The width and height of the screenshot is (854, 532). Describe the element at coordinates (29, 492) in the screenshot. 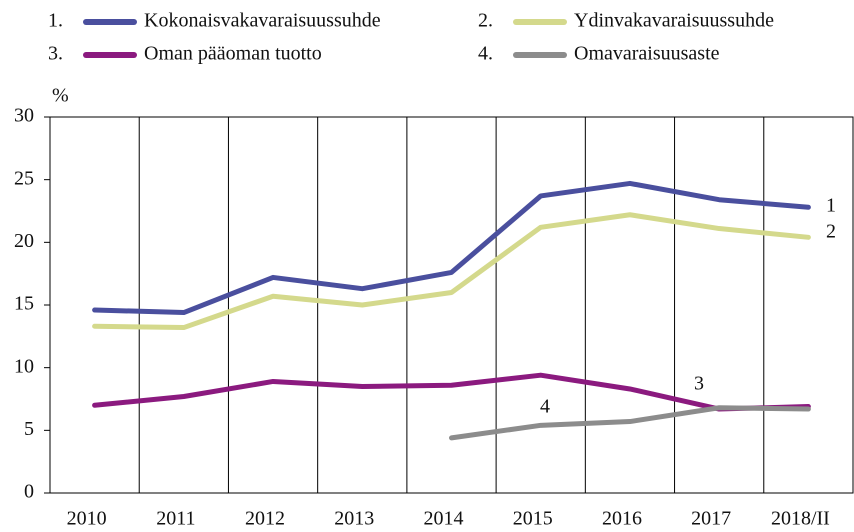

I see `y-tick-label: 0` at that location.